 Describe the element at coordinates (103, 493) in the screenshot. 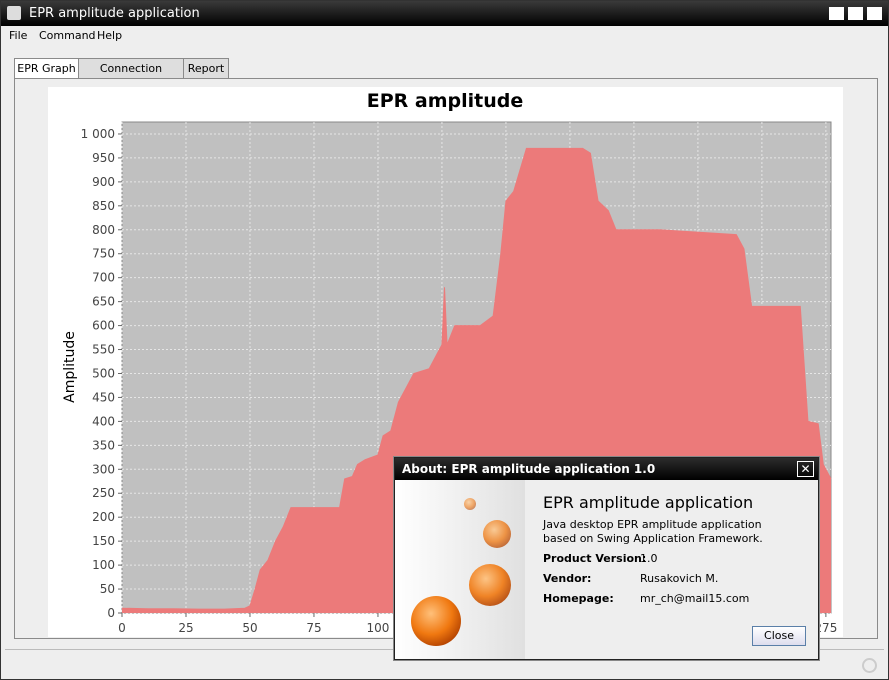

I see `y-tick-label: 250` at that location.